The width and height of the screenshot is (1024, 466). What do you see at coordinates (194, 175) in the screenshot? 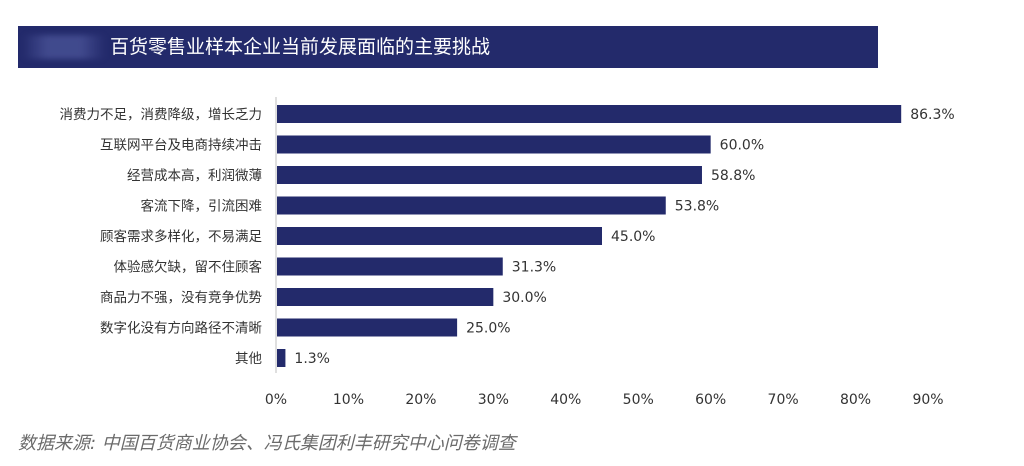
I see `category-label: 经营成本高，利润微薄` at bounding box center [194, 175].